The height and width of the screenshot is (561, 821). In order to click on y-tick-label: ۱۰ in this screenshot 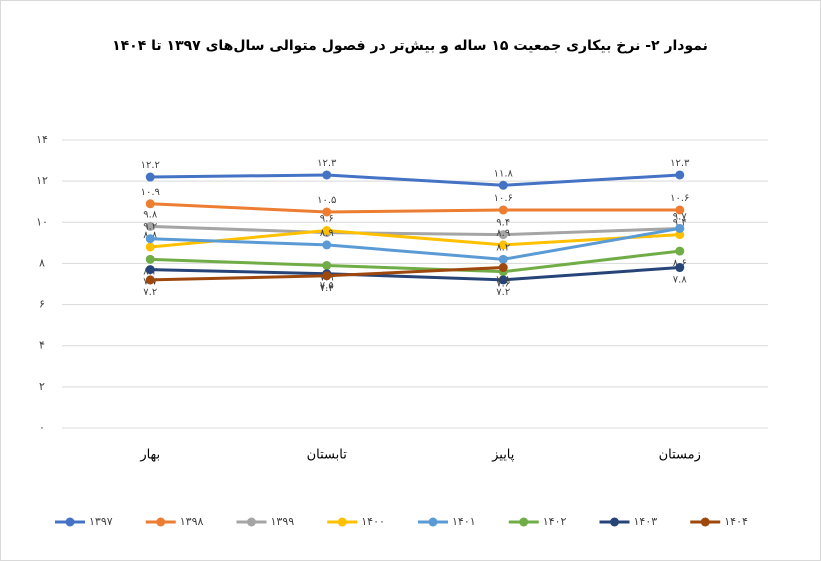, I will do `click(42, 221)`.